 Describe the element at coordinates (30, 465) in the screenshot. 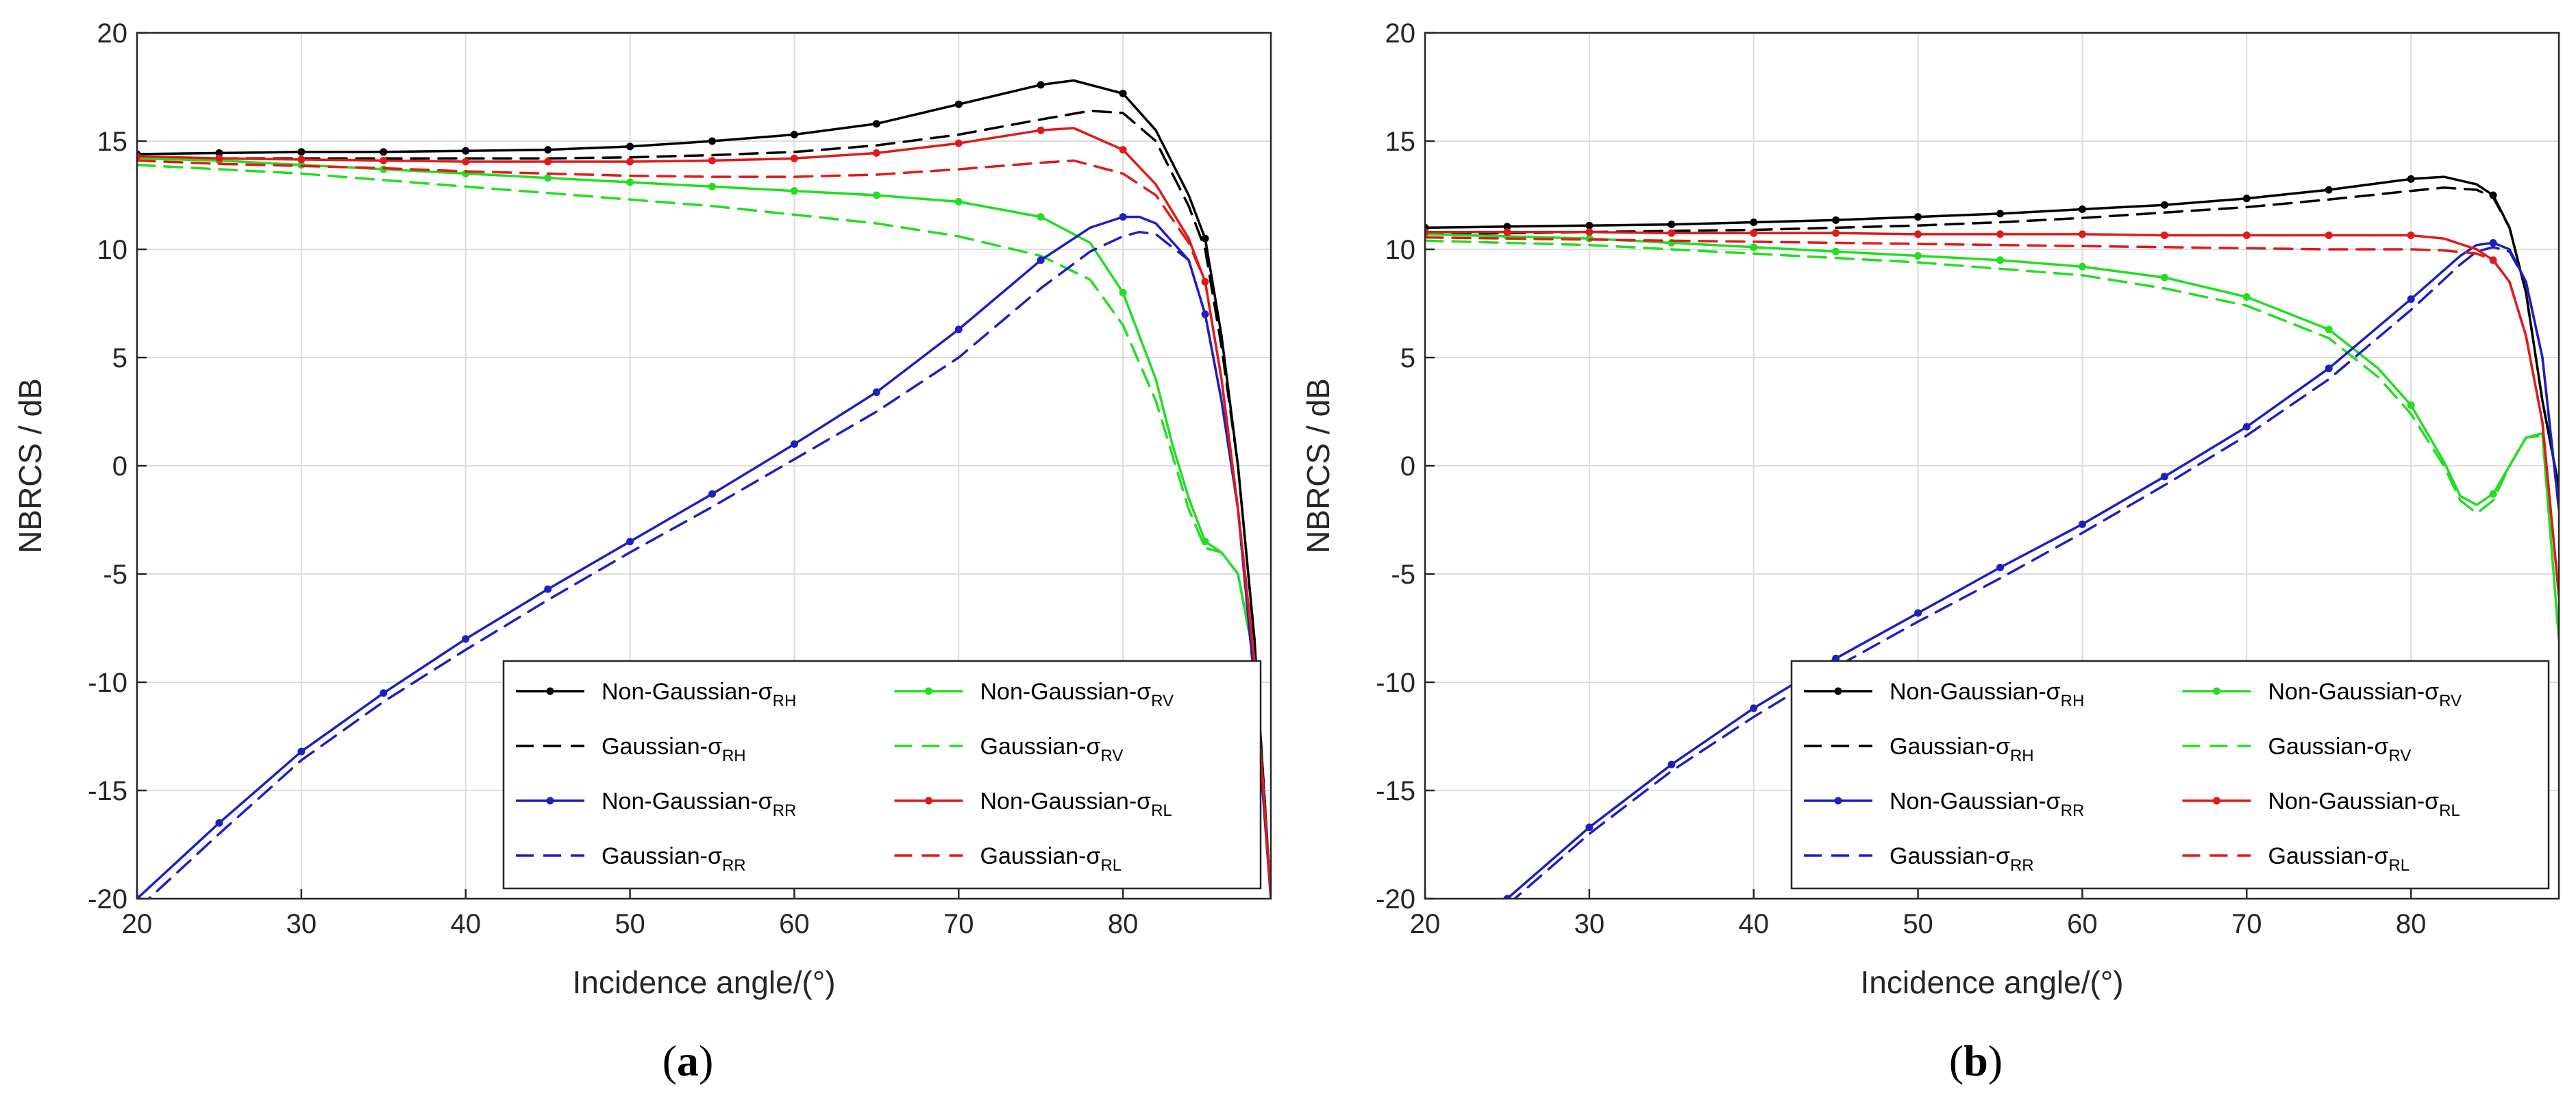

I see `y-axis-label: NBRCS / dB` at that location.